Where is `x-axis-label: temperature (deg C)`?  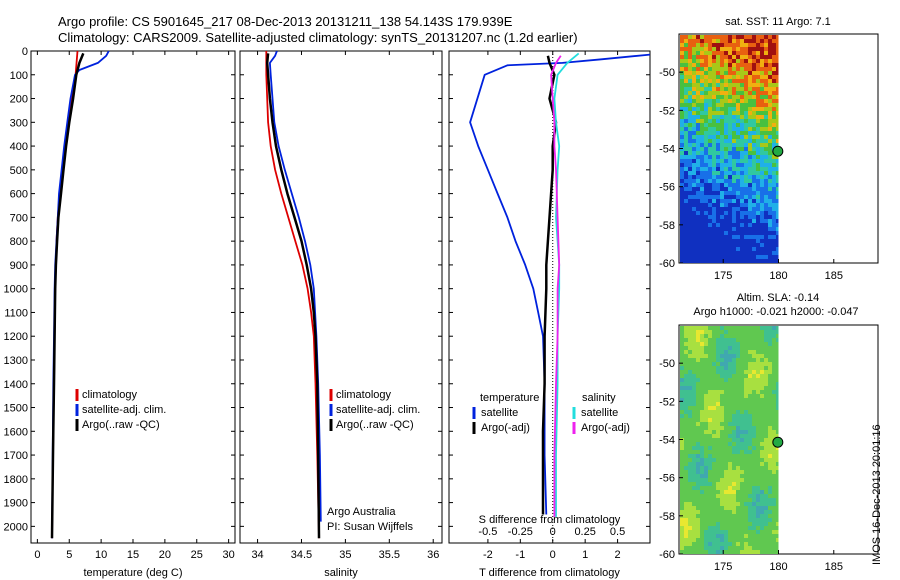 x-axis-label: temperature (deg C) is located at coordinates (132, 573).